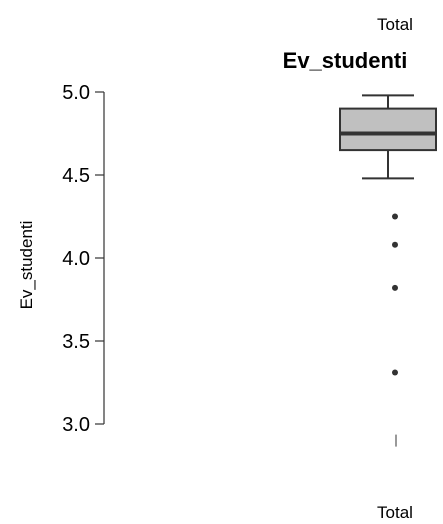 The height and width of the screenshot is (524, 443). What do you see at coordinates (76, 176) in the screenshot?
I see `y-tick-label: 4.5` at bounding box center [76, 176].